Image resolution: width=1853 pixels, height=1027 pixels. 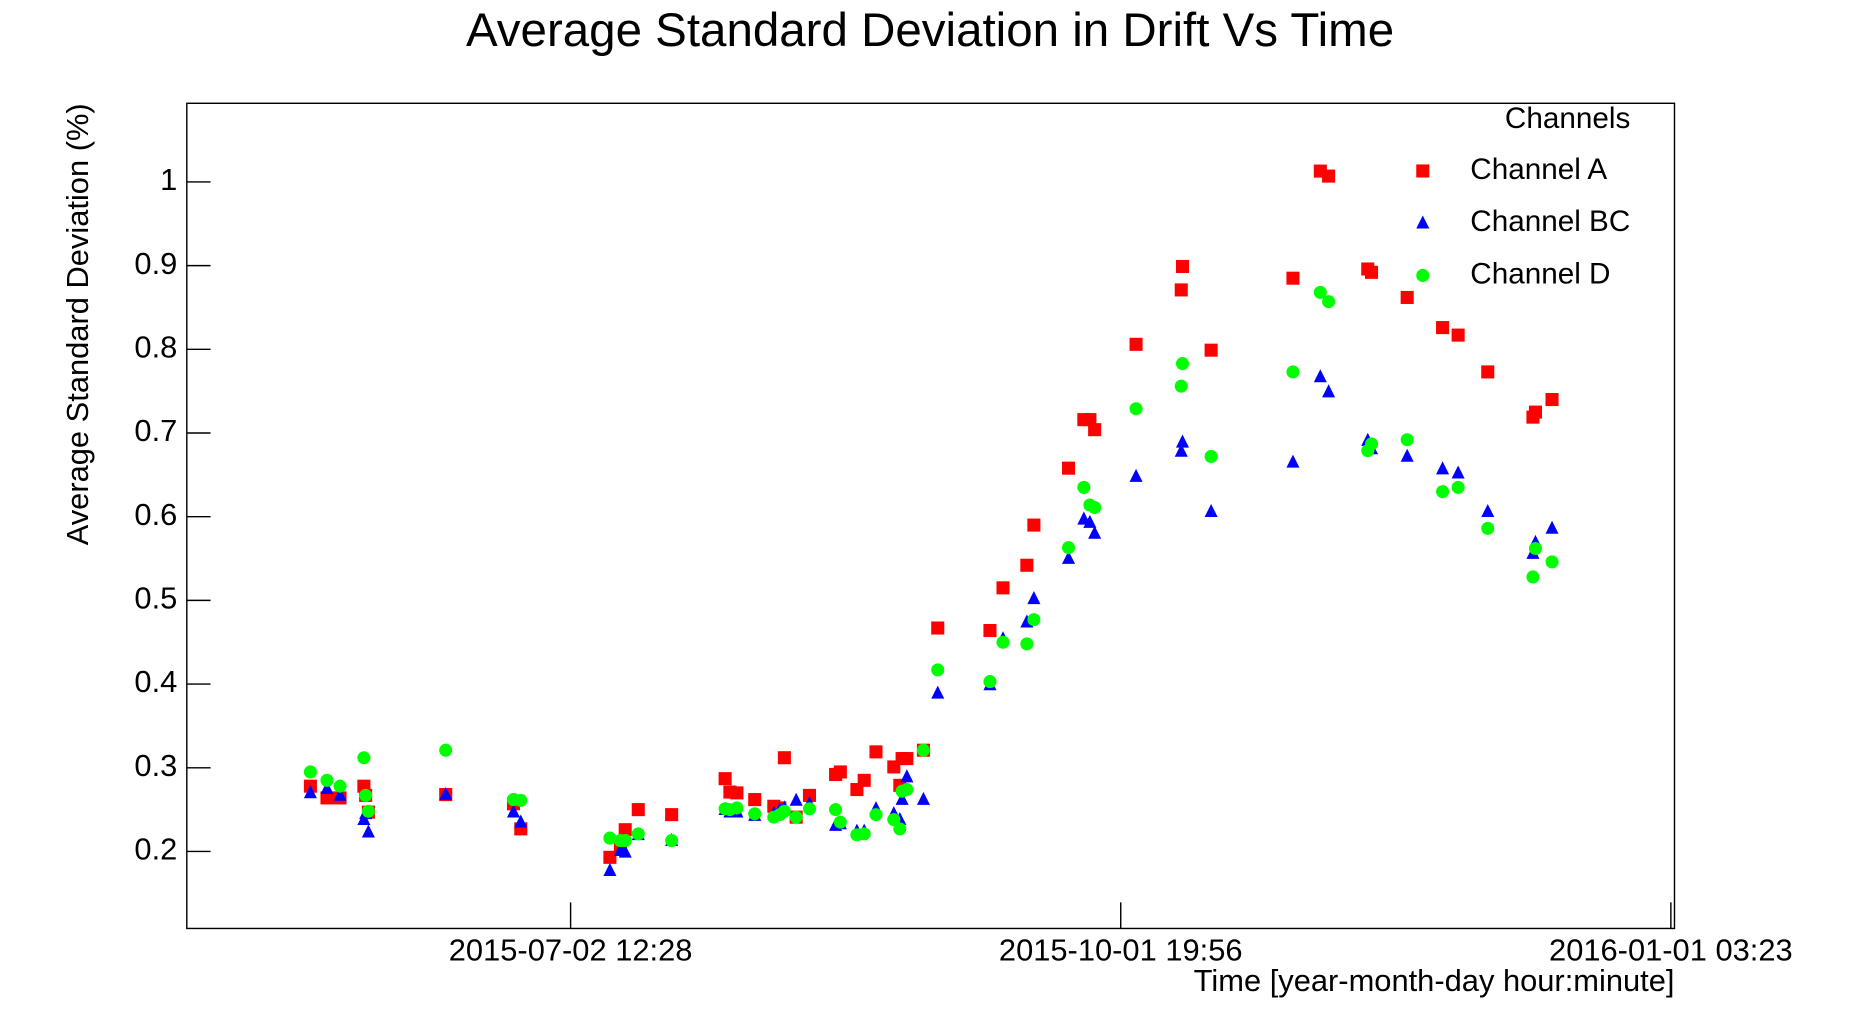 What do you see at coordinates (155, 681) in the screenshot?
I see `y-tick-label: 0.4` at bounding box center [155, 681].